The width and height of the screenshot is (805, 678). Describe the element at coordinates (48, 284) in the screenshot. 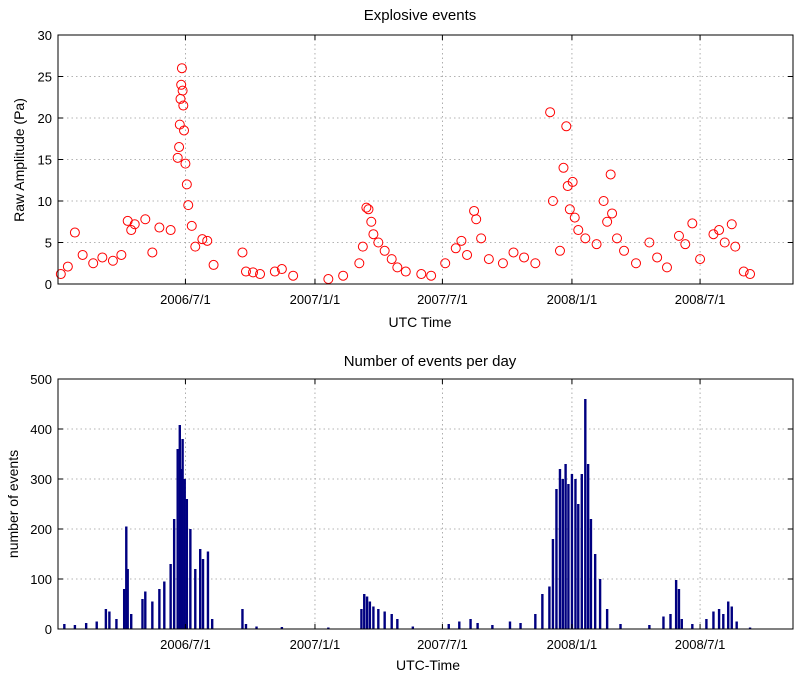

I see `y-tick-label: 0` at that location.